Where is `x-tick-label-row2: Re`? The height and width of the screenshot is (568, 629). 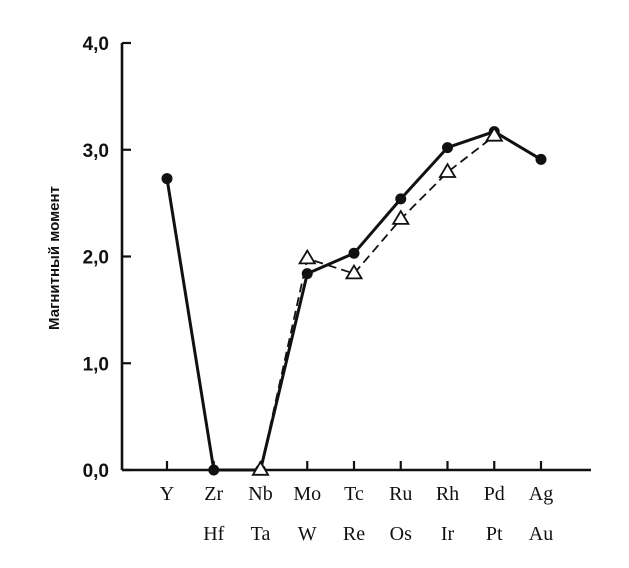
x-tick-label-row2: Re is located at coordinates (354, 534).